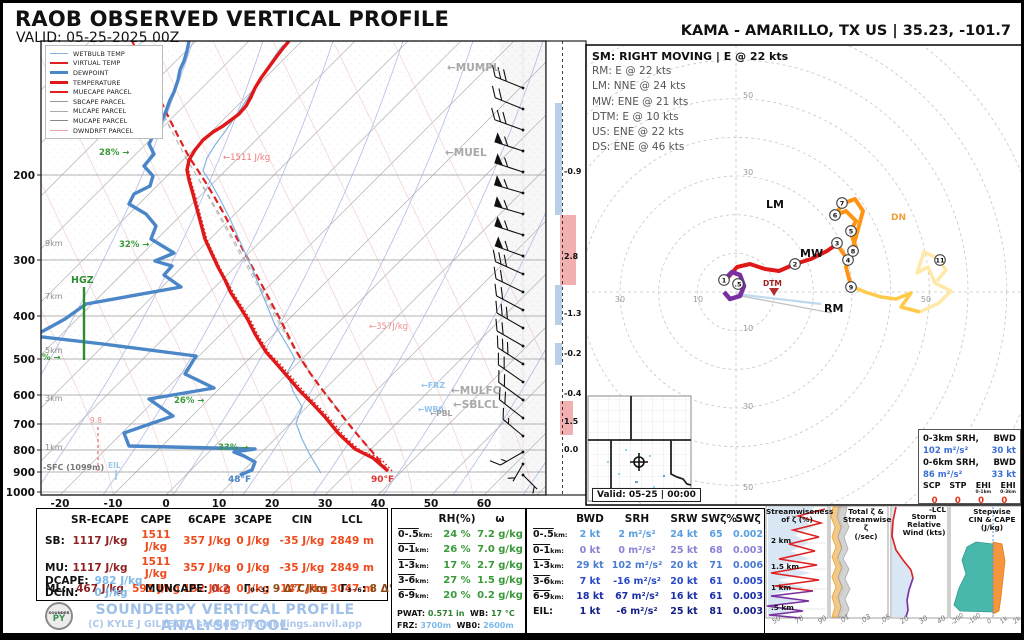 The image size is (1024, 640). I want to click on storm-motion-vector-blue, so click(778, 299).